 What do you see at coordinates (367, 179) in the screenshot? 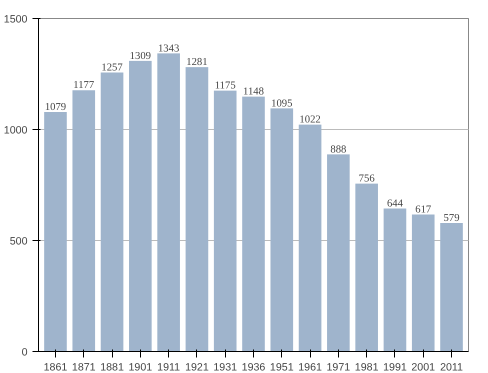
I see `data-label: 756` at bounding box center [367, 179].